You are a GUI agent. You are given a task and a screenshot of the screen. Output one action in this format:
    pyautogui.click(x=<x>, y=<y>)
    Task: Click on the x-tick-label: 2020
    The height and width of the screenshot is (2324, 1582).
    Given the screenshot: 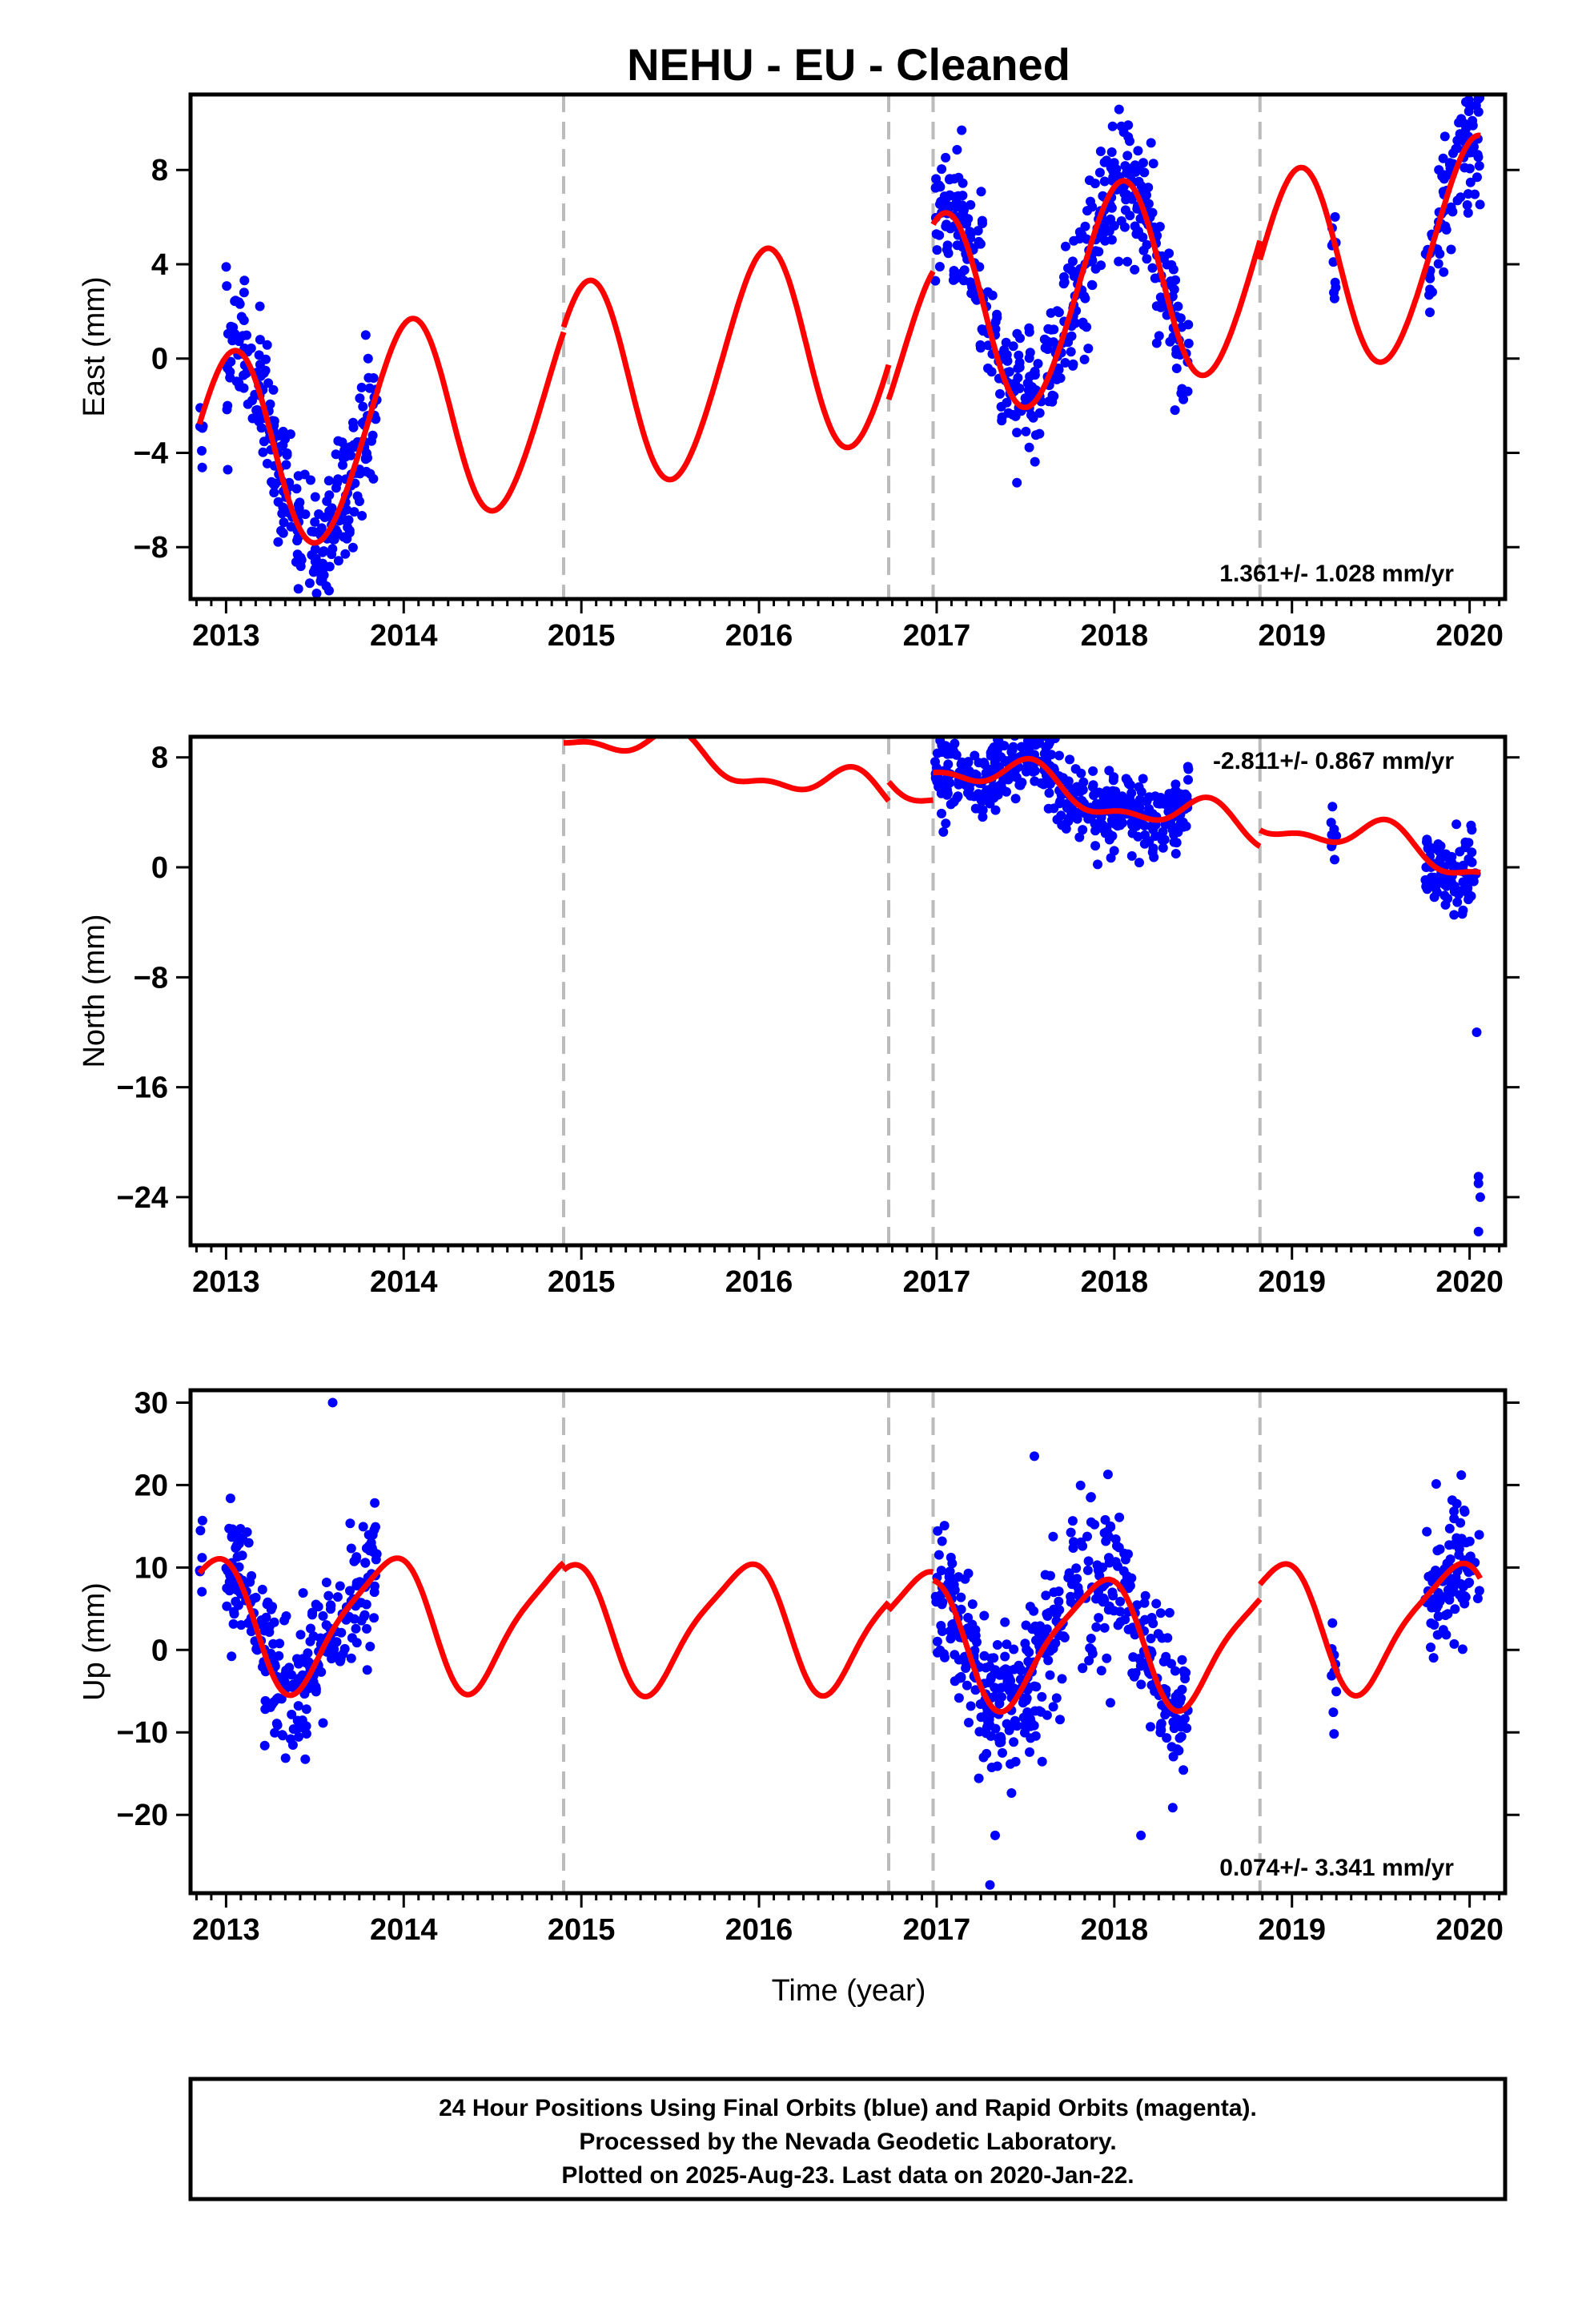 What is the action you would take?
    pyautogui.click(x=1469, y=1282)
    